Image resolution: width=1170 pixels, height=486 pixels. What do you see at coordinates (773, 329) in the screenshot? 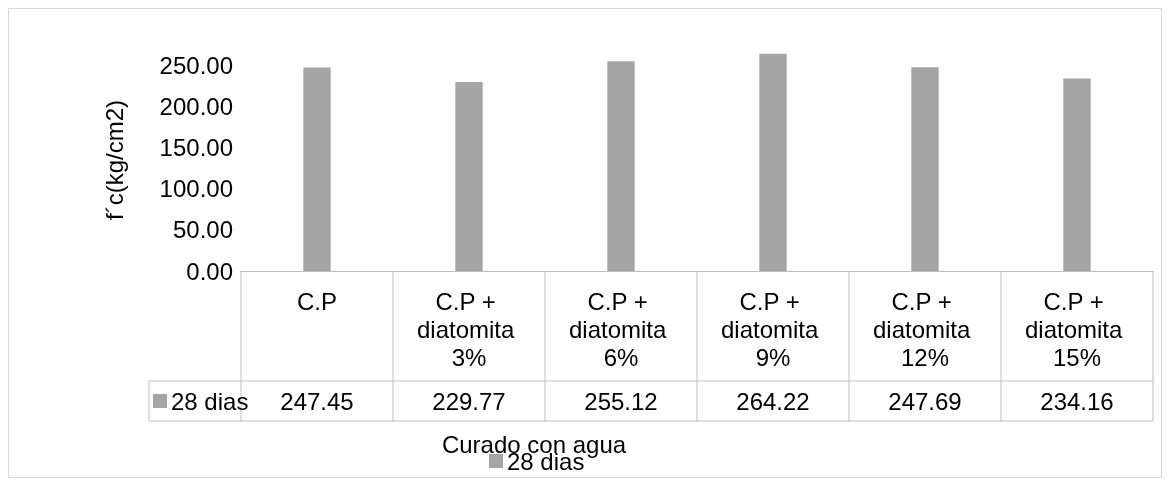
I see `x-tick-label: C.P + diatomita 9%` at bounding box center [773, 329].